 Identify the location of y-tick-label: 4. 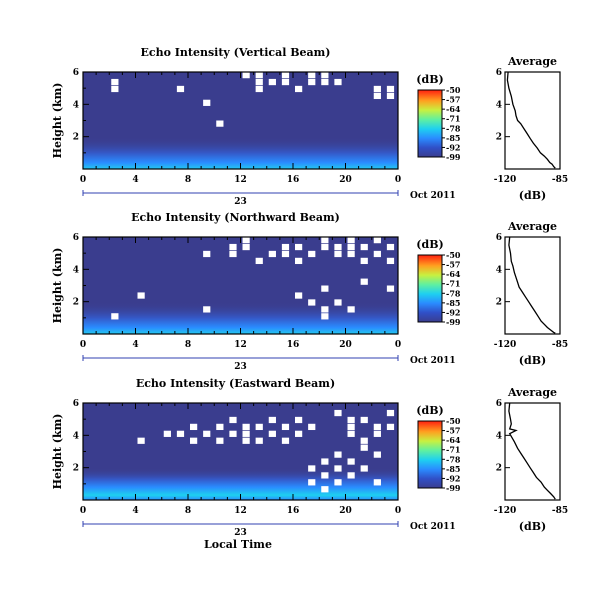
(76, 105).